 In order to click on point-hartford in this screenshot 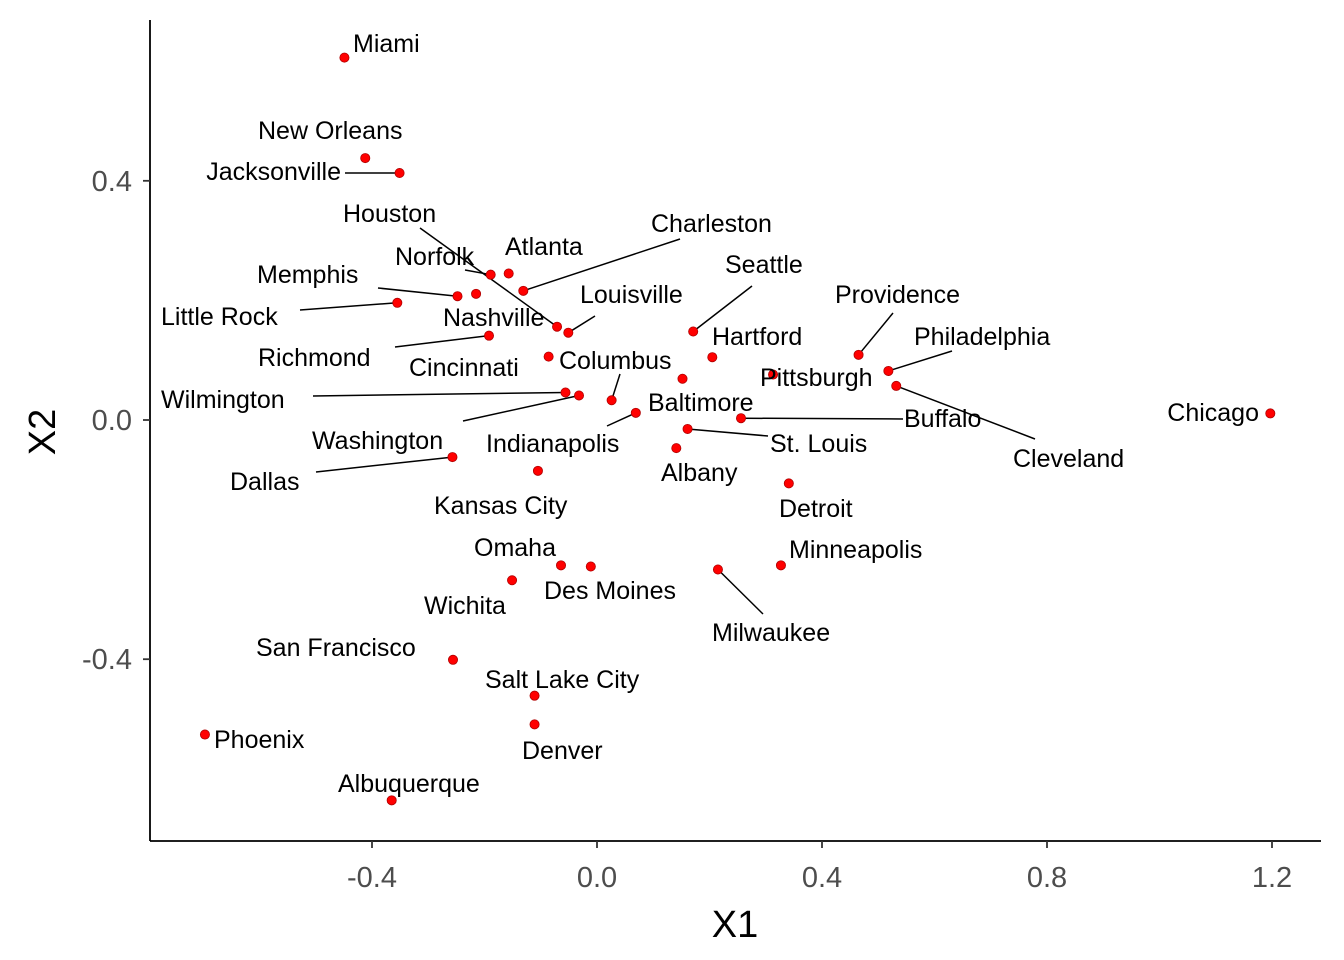, I will do `click(712, 357)`.